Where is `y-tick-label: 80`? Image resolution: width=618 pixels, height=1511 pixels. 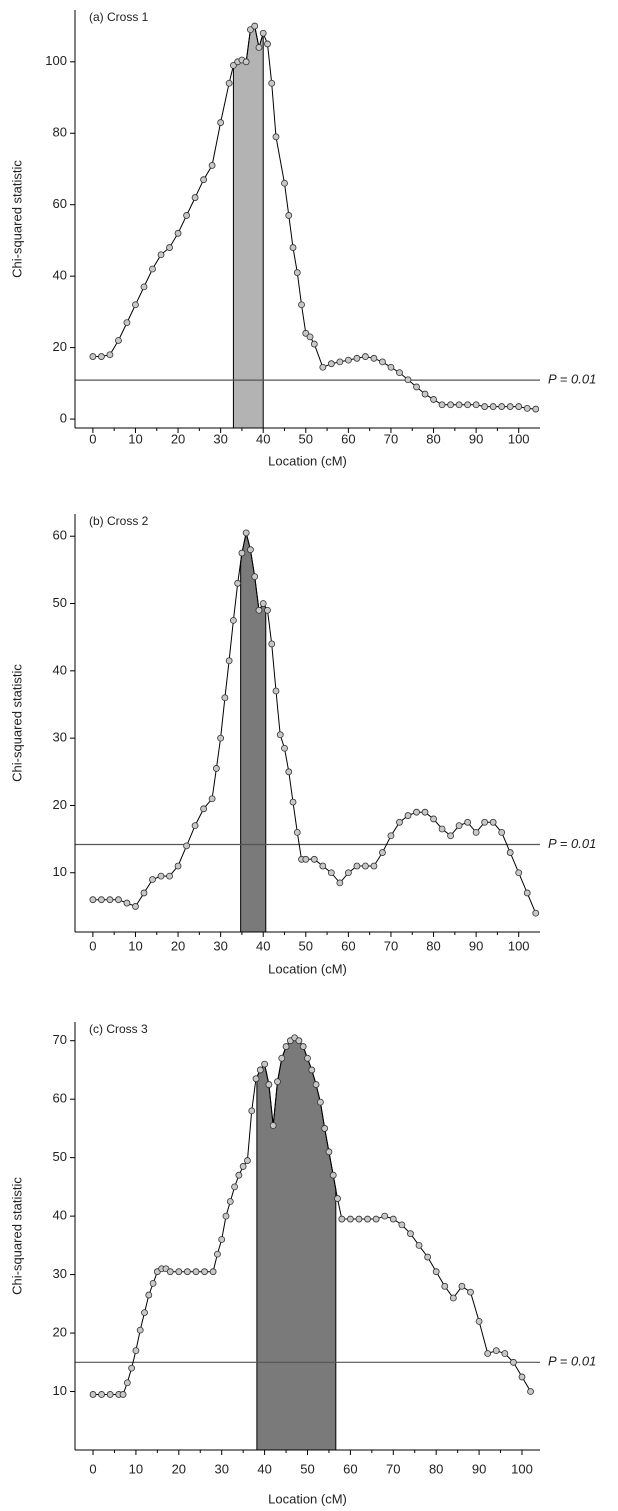
y-tick-label: 80 is located at coordinates (60, 132).